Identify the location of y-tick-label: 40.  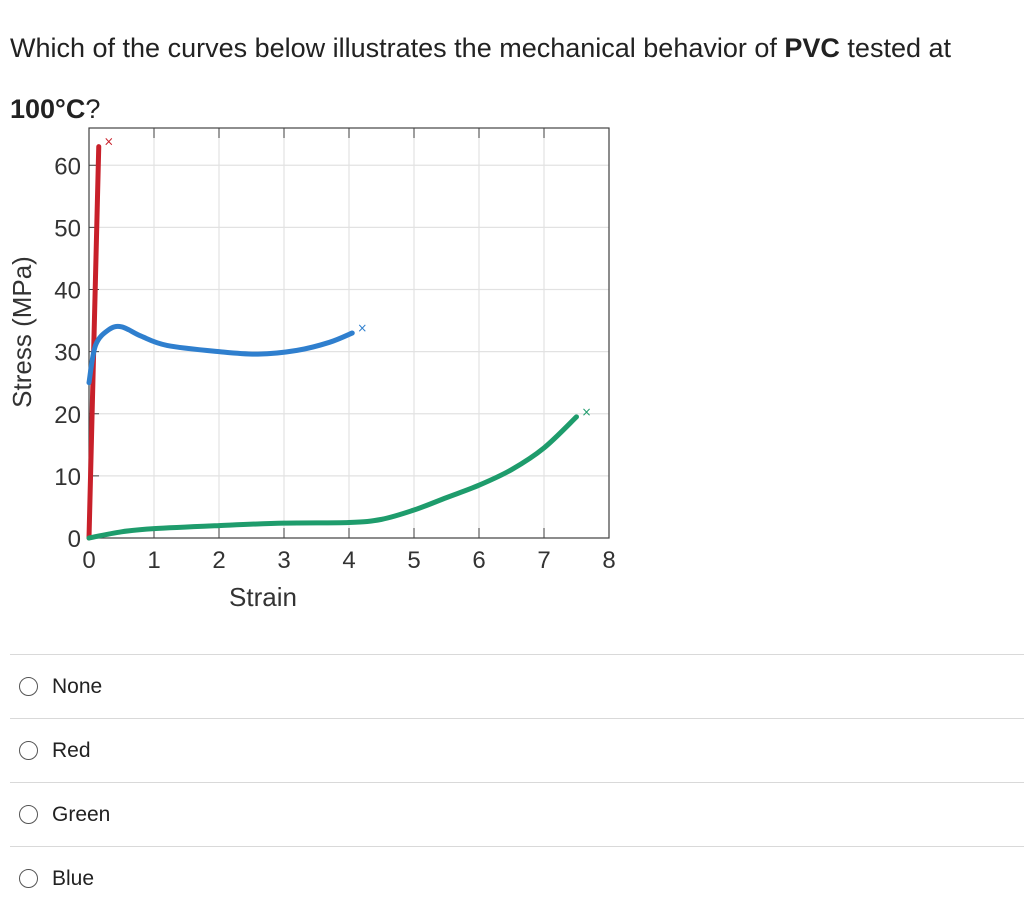
(67, 291).